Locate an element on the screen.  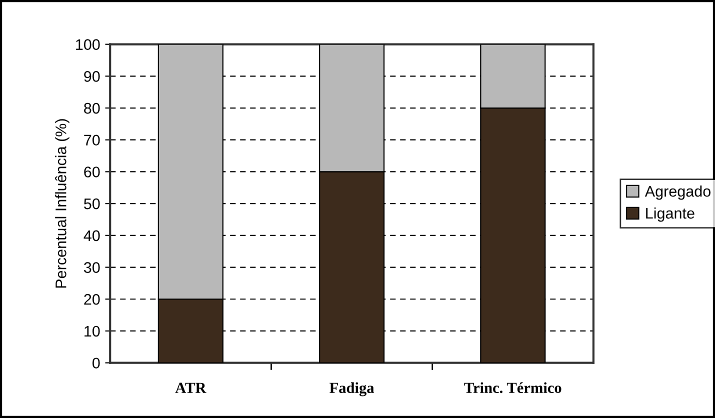
y-tick-label: 50 is located at coordinates (92, 204).